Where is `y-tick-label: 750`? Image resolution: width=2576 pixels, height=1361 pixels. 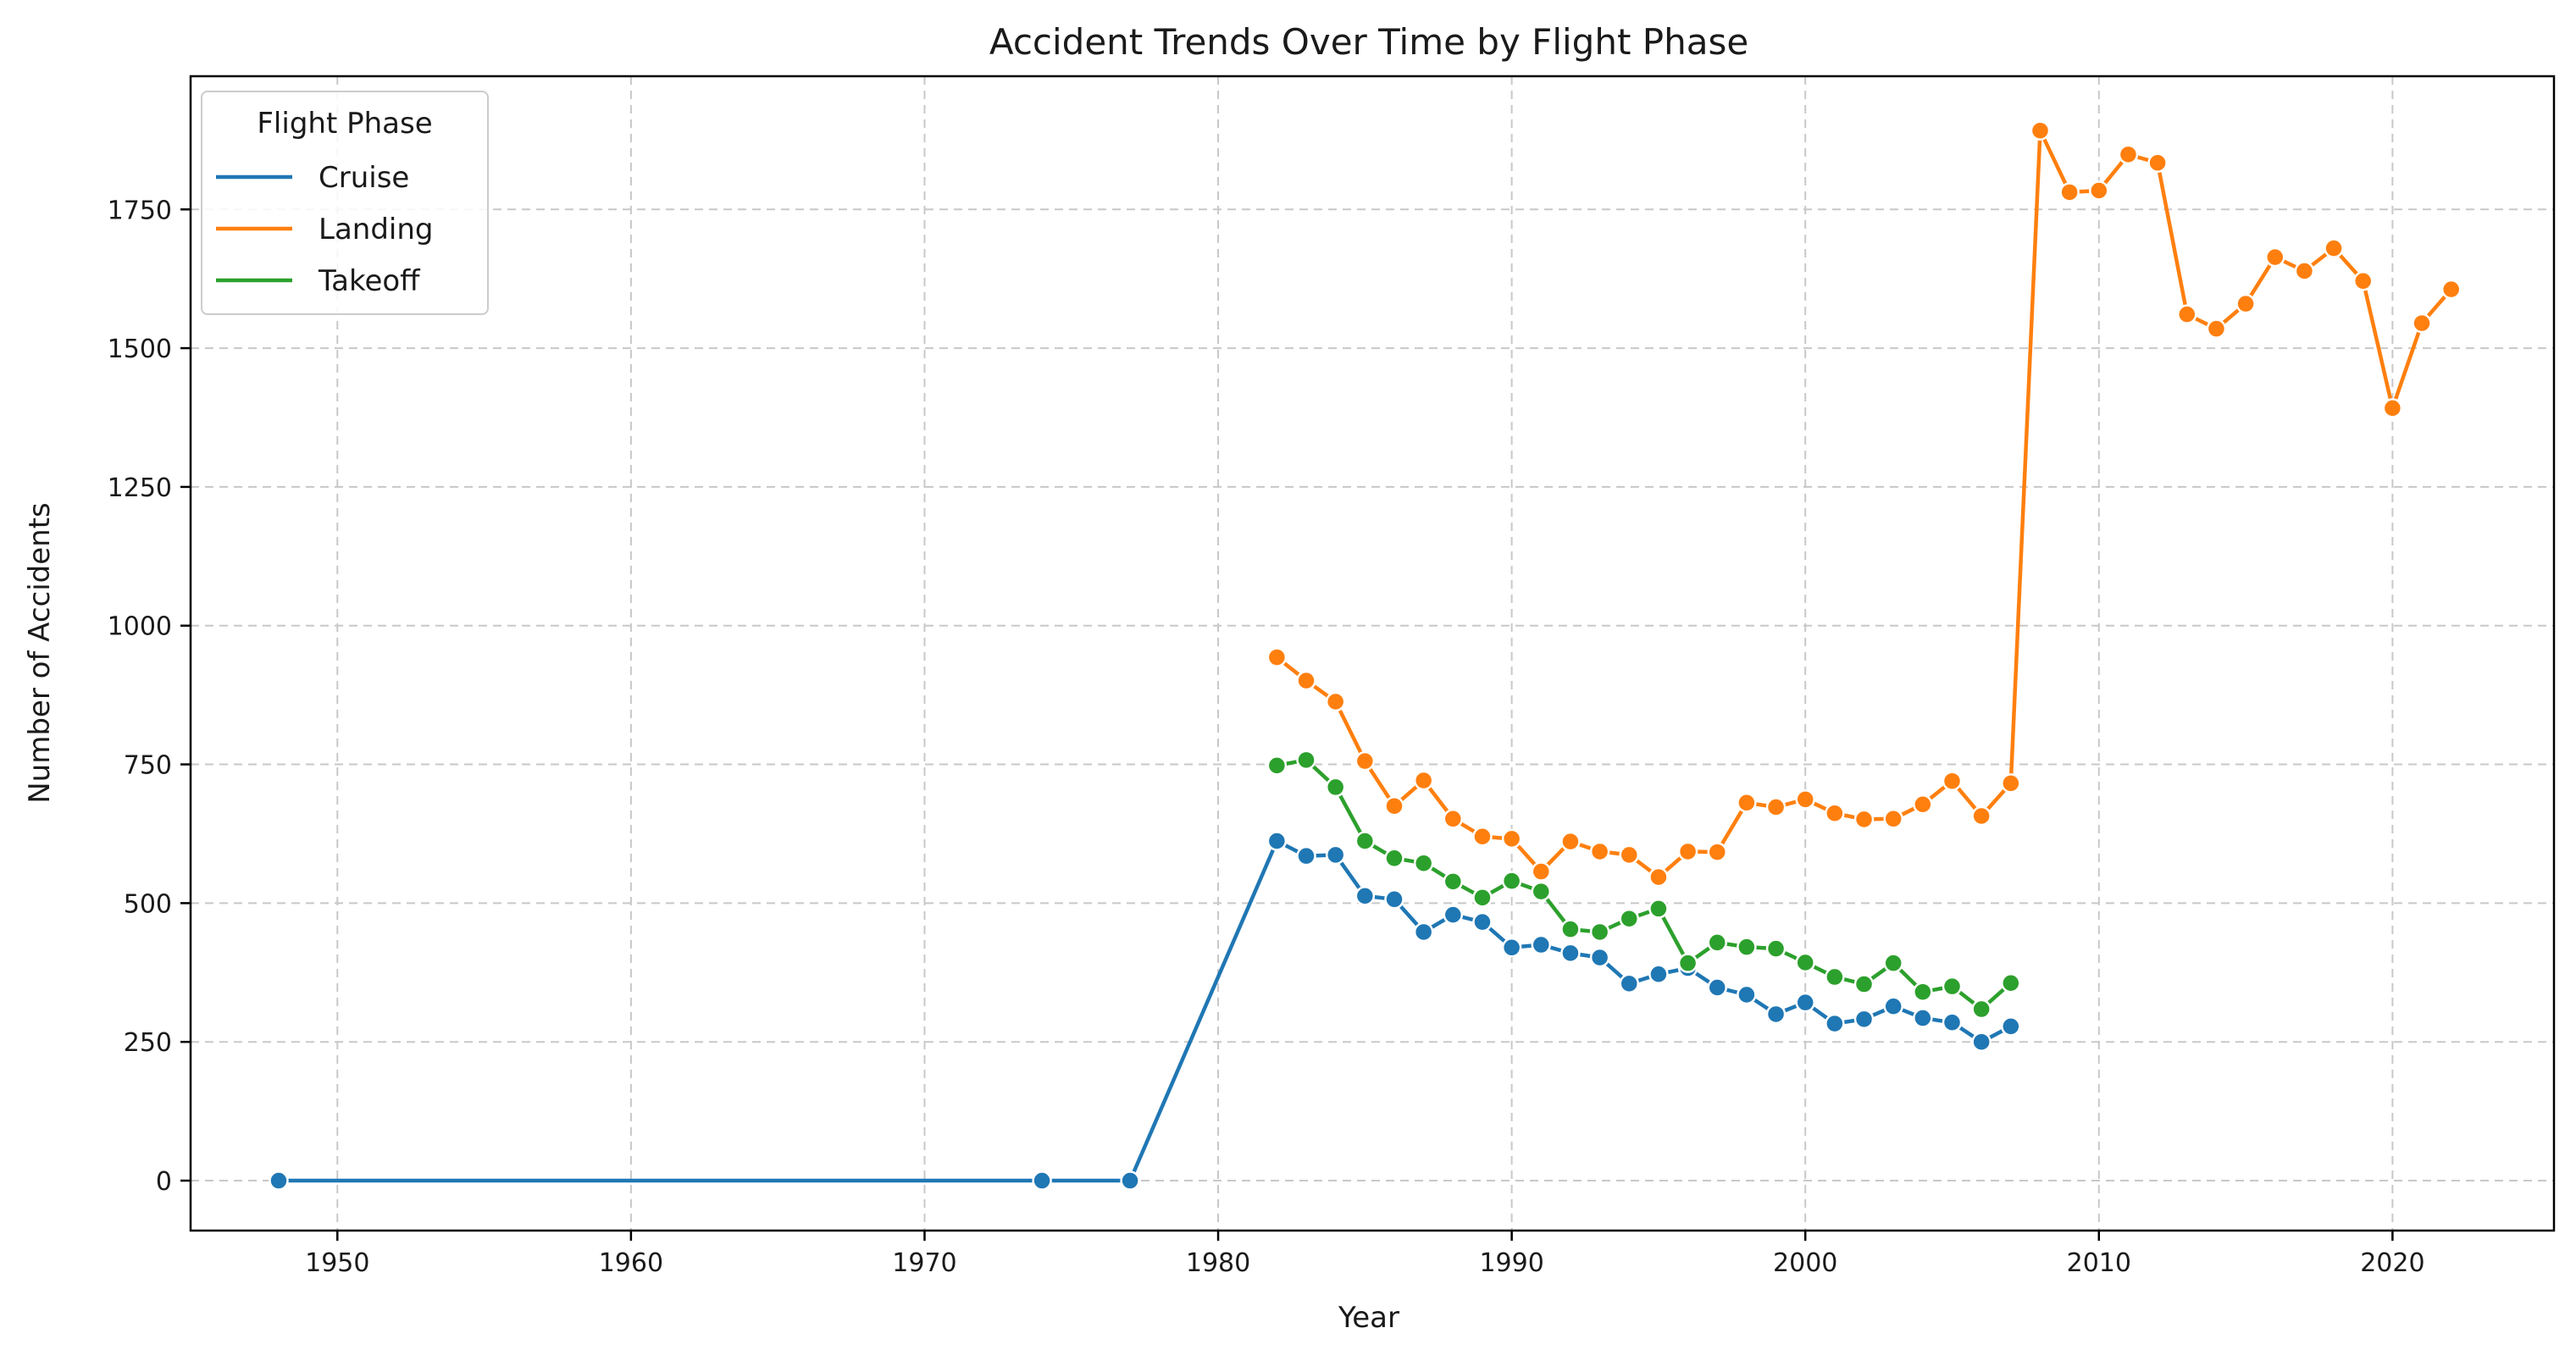 y-tick-label: 750 is located at coordinates (148, 766).